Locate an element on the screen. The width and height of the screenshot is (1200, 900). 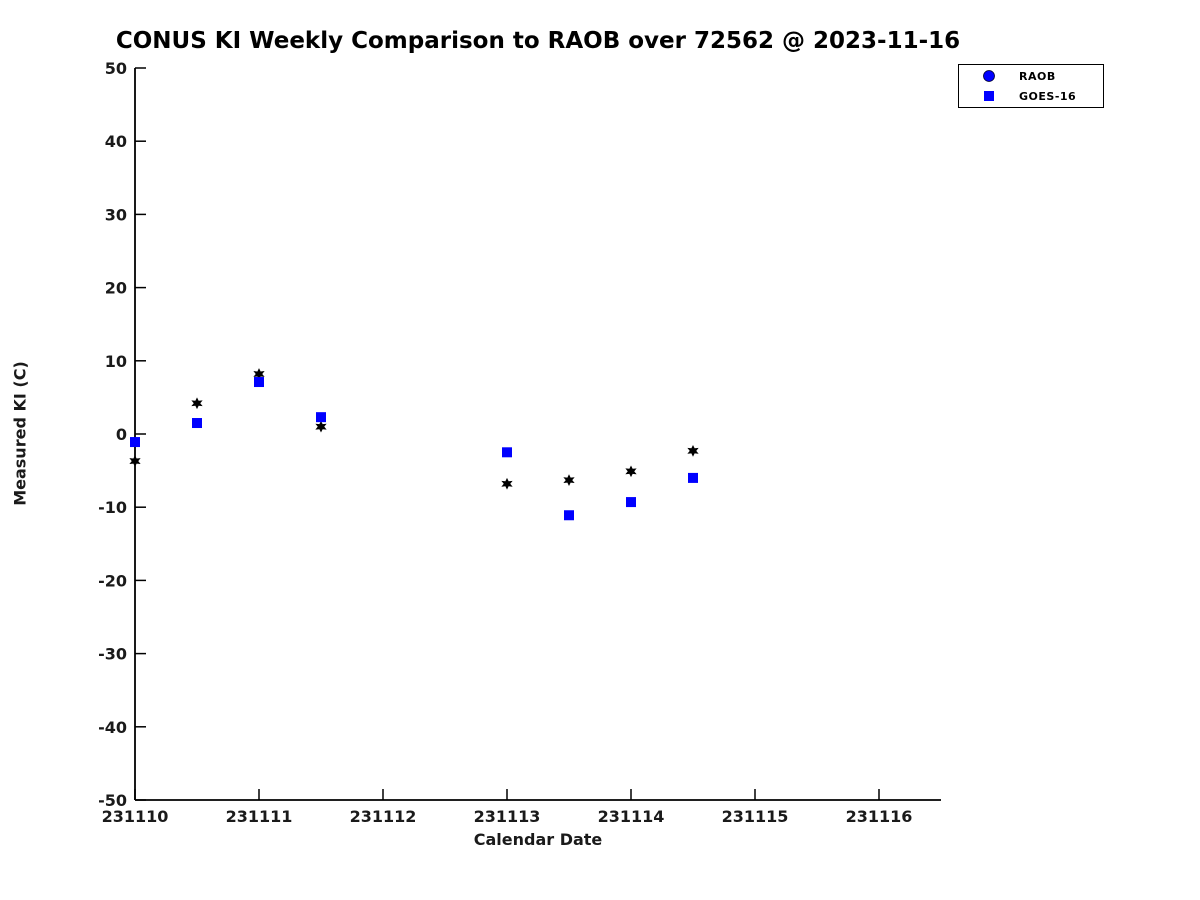
y-tick-label: -30 is located at coordinates (112, 654).